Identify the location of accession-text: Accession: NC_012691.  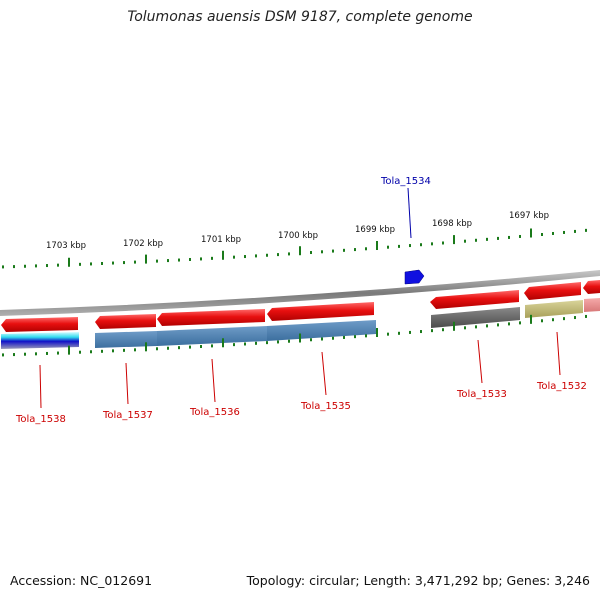
(81, 580).